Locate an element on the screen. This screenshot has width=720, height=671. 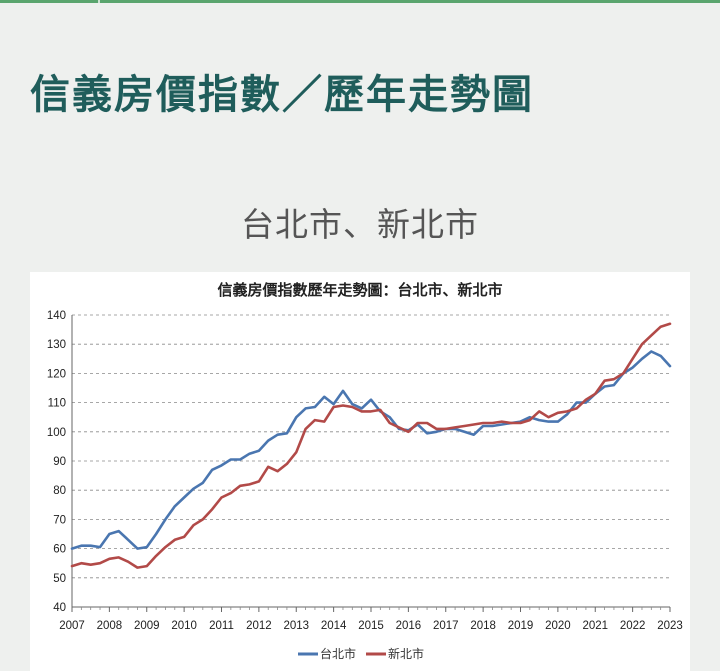
y-tick-label: 120 is located at coordinates (56, 374).